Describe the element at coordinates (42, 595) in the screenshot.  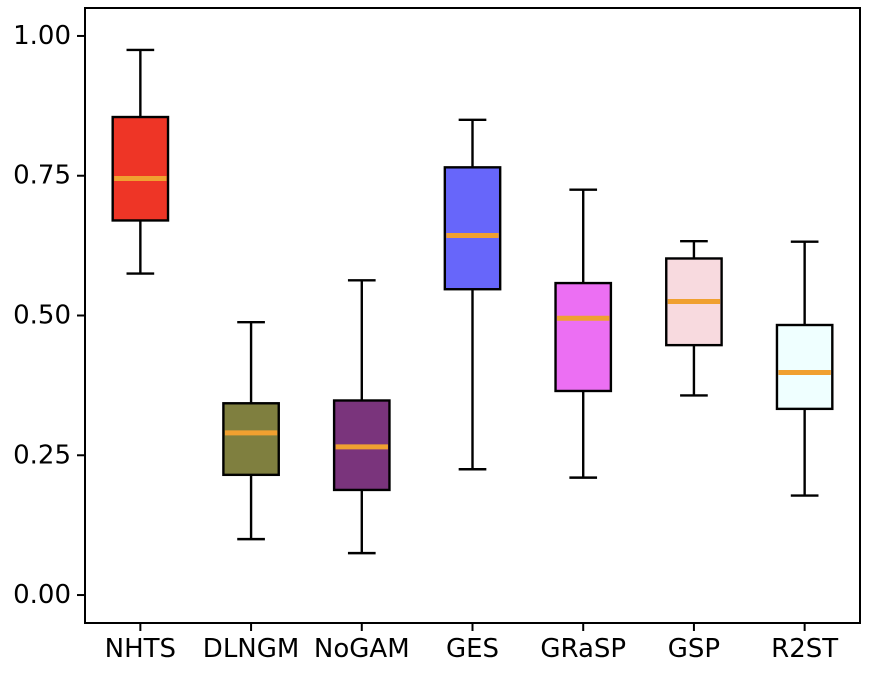
I see `y-tick-label: 0.00` at that location.